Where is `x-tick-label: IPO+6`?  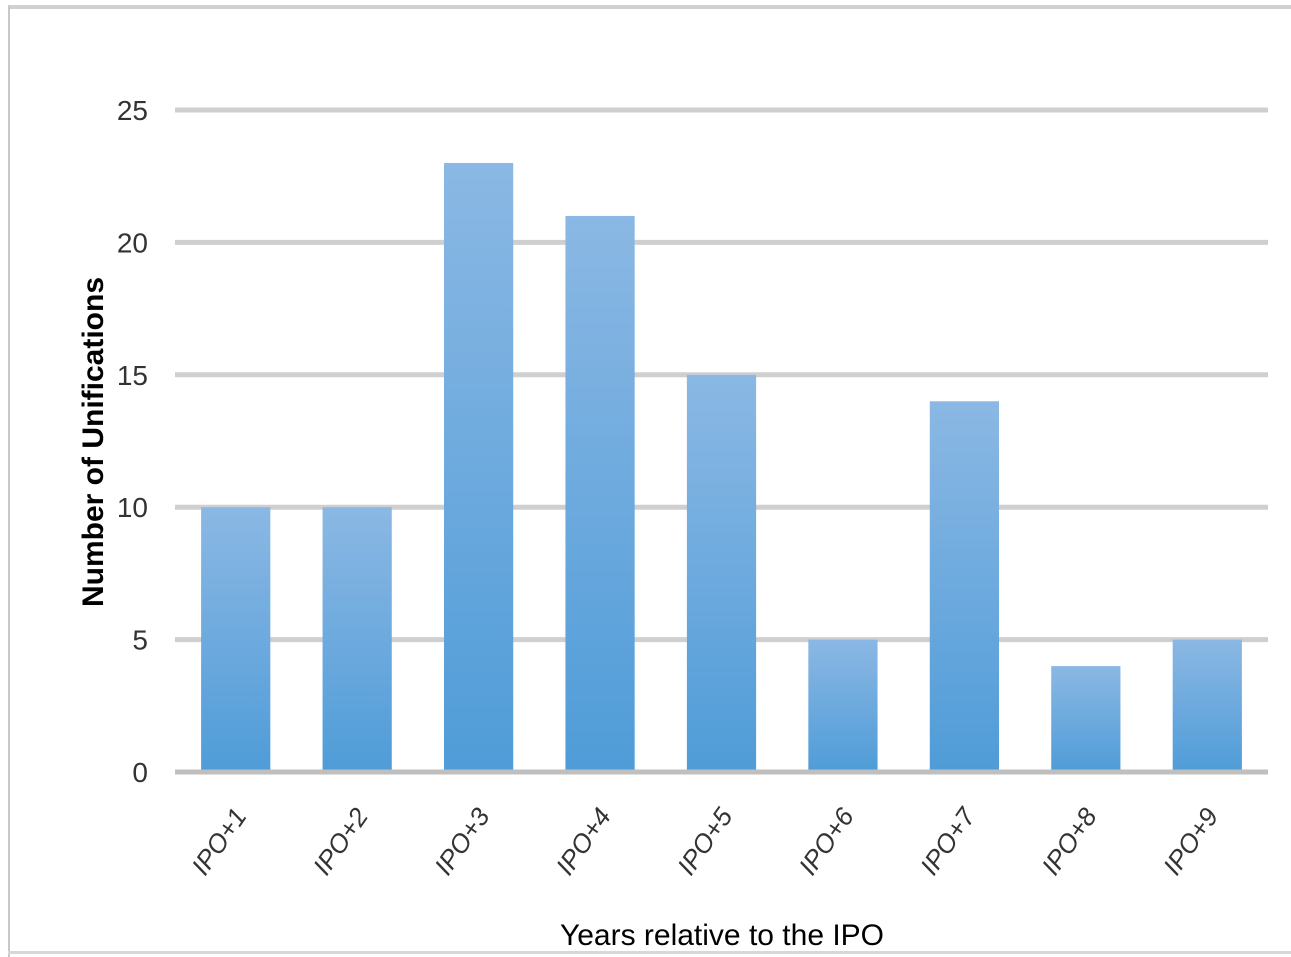
x-tick-label: IPO+6 is located at coordinates (827, 841).